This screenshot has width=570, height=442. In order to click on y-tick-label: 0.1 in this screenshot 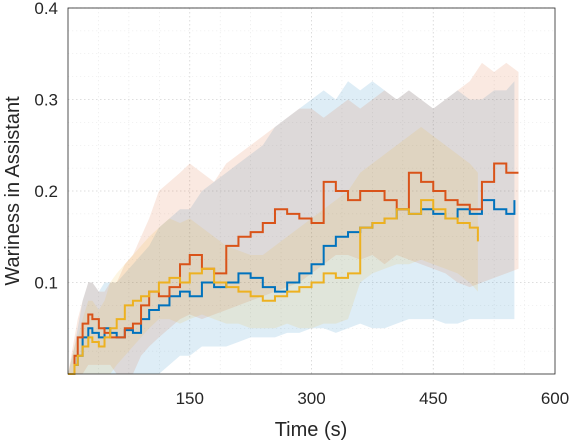, I will do `click(46, 283)`.